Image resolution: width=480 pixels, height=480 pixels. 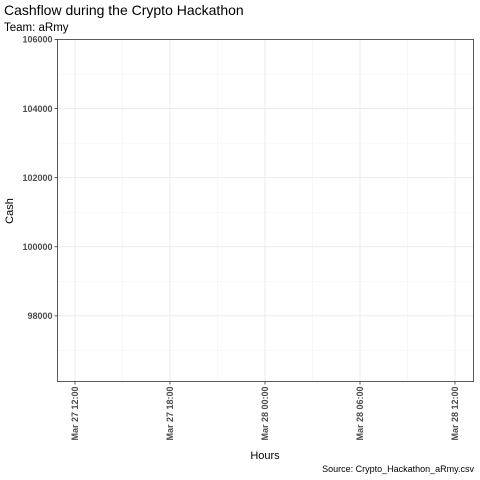 What do you see at coordinates (37, 109) in the screenshot?
I see `y-tick-label: 104000` at bounding box center [37, 109].